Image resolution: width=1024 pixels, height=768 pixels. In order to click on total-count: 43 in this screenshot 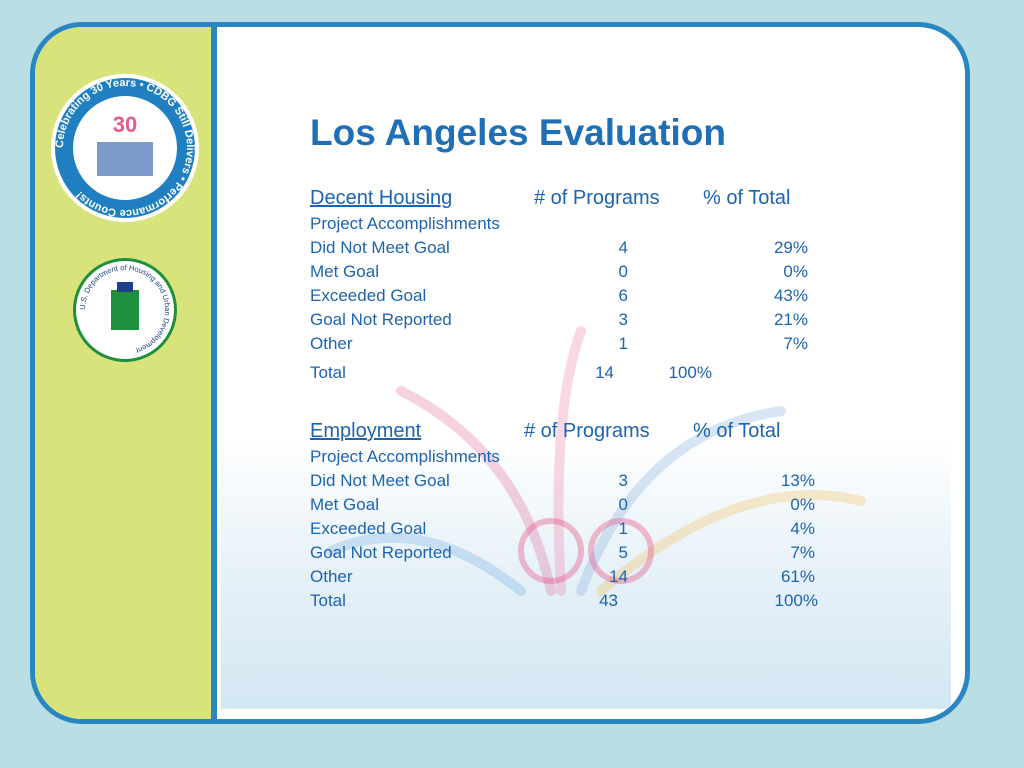, I will do `click(608, 600)`.